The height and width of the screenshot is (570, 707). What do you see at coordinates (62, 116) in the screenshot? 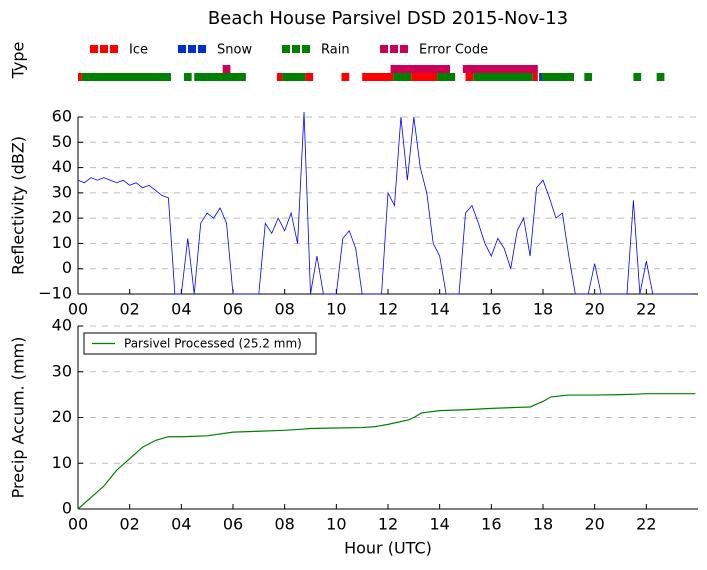
I see `y-tick-label: 60` at bounding box center [62, 116].